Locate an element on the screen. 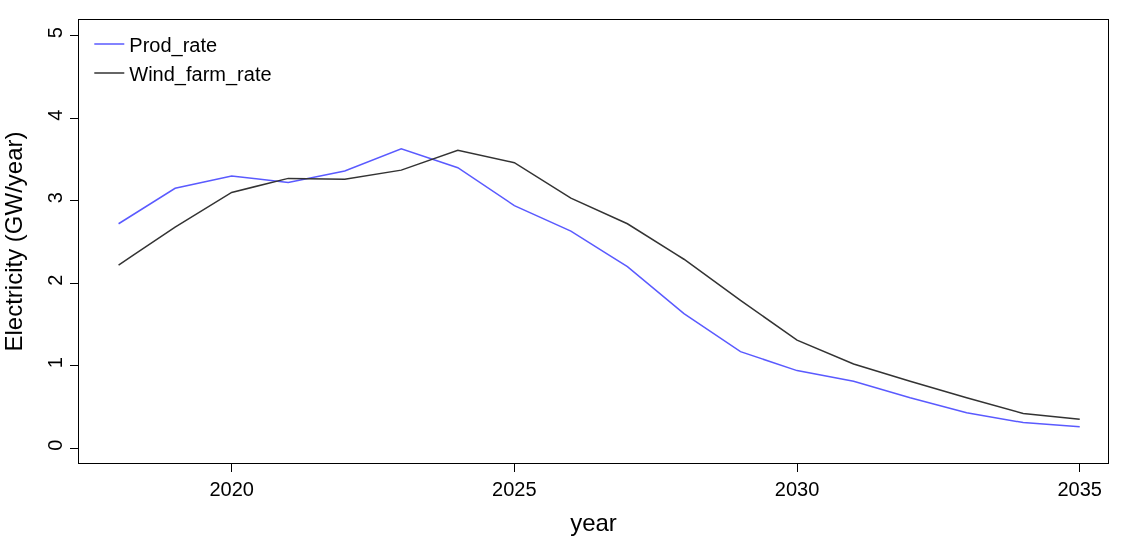 This screenshot has height=544, width=1123. x-tick-label: 2030 is located at coordinates (797, 489).